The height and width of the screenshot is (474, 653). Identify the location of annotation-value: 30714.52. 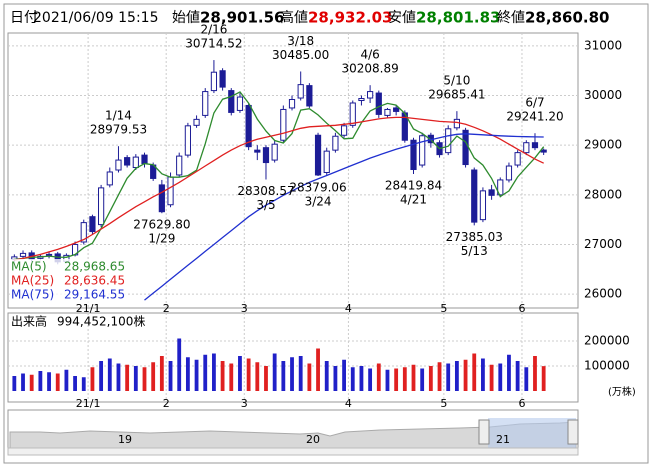
(213, 44).